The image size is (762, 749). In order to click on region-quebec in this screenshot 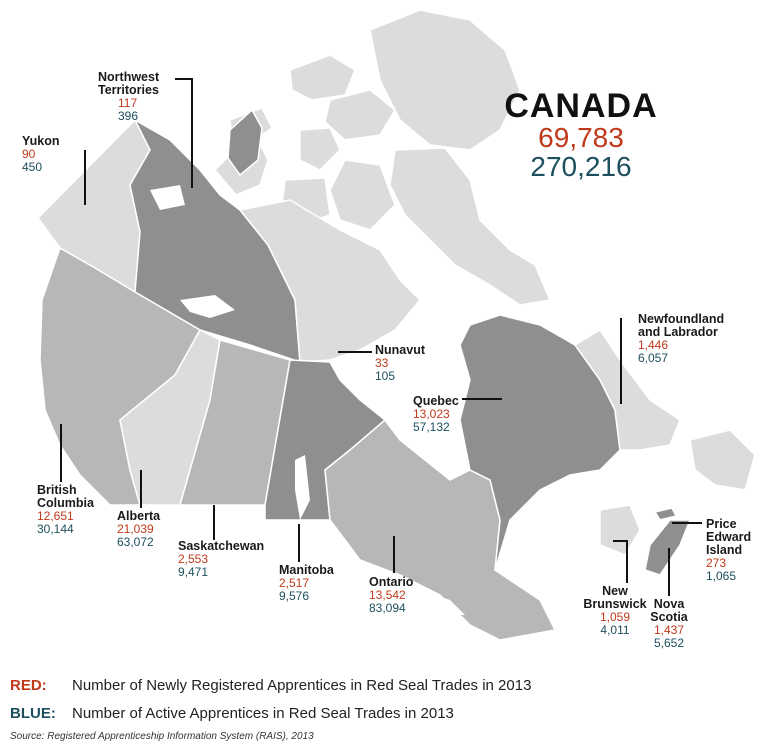, I will do `click(540, 442)`.